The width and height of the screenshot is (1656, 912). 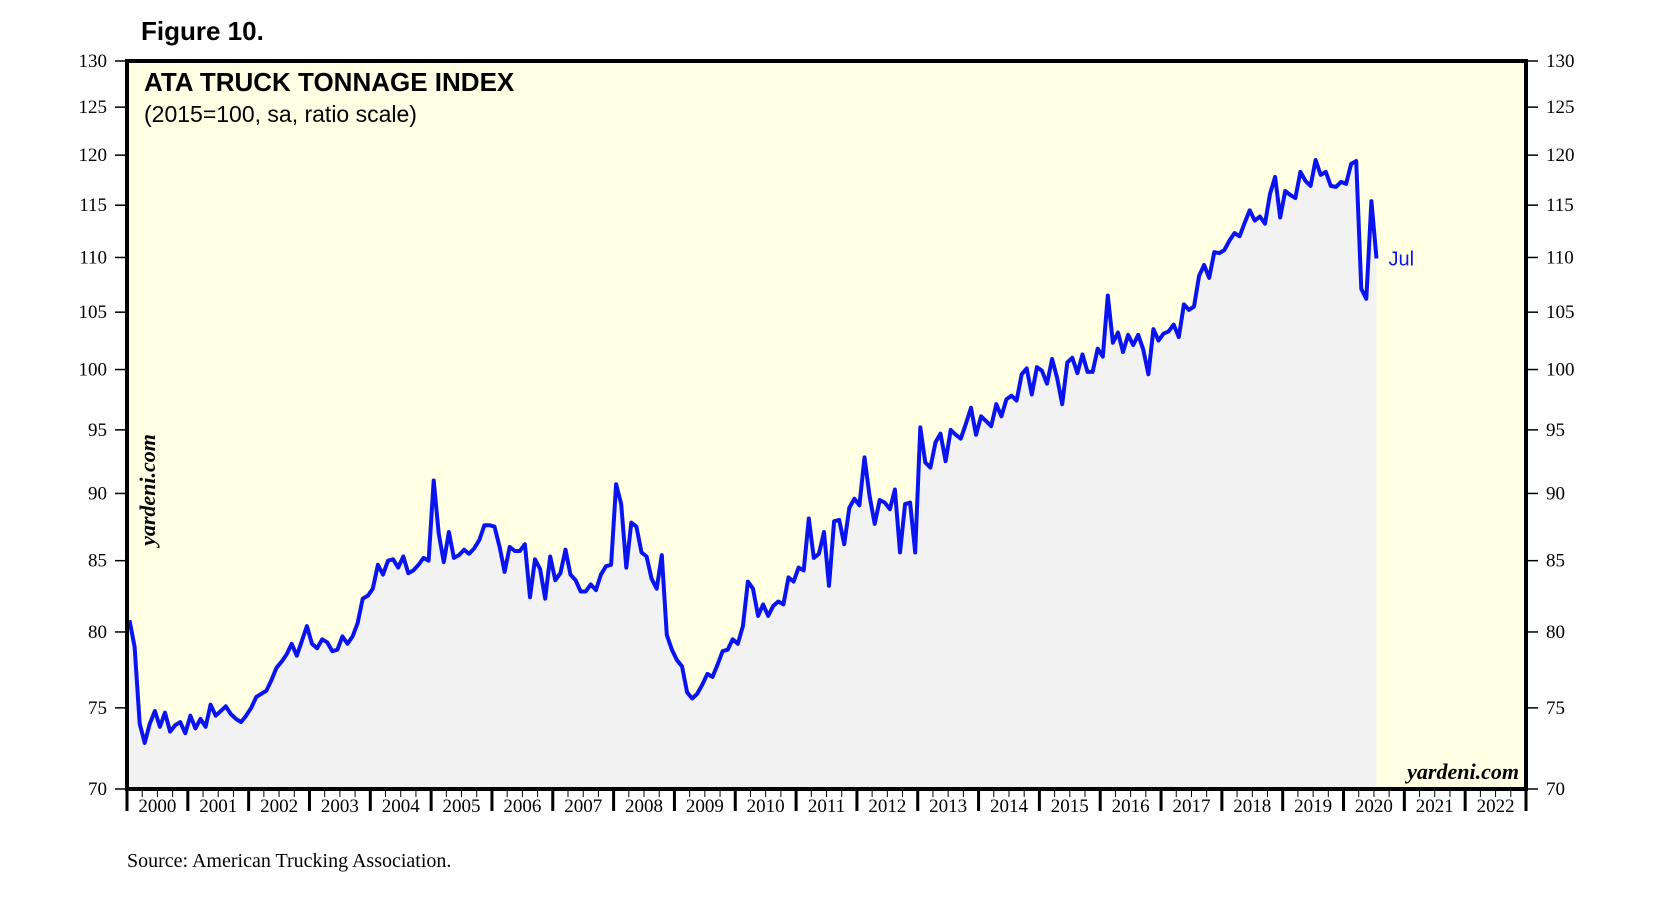 What do you see at coordinates (280, 114) in the screenshot?
I see `chart-subtitle: (2015=100, sa, ratio scale)` at bounding box center [280, 114].